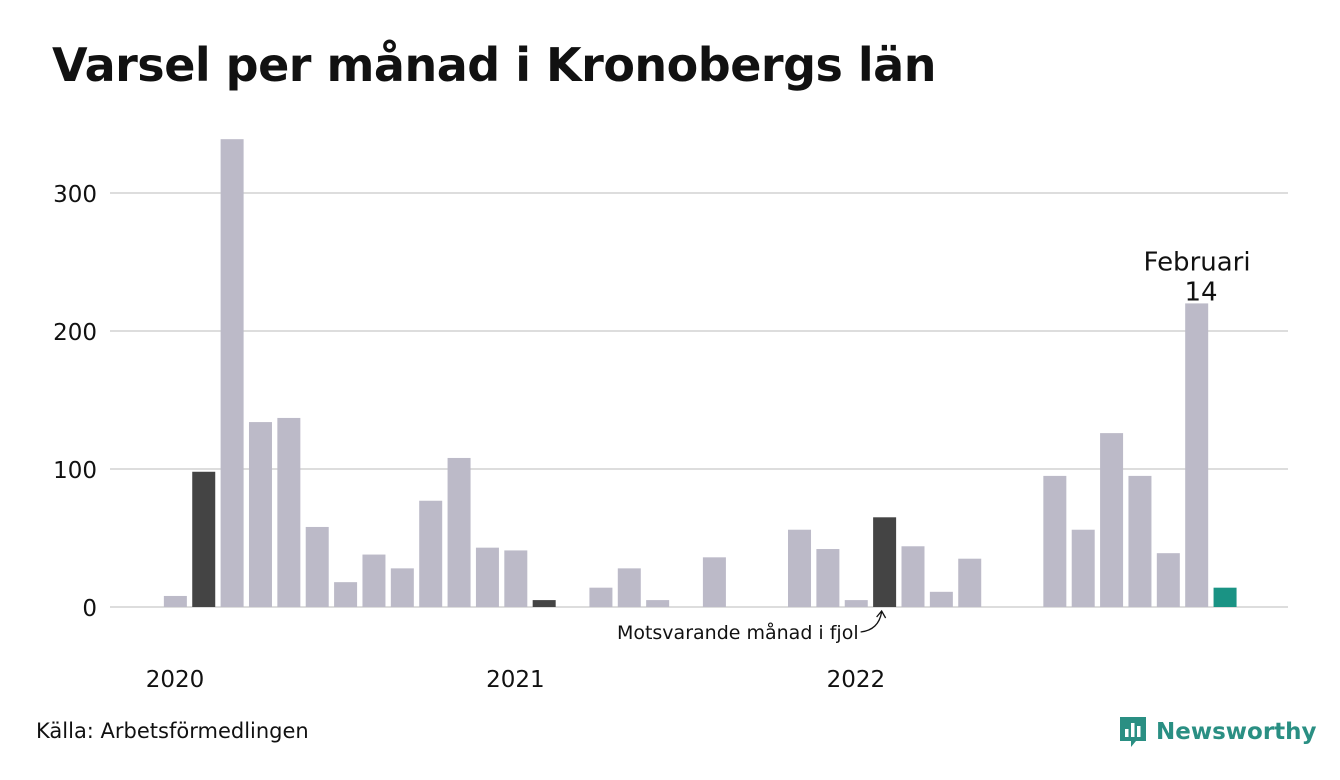 The height and width of the screenshot is (780, 1340). What do you see at coordinates (1201, 292) in the screenshot?
I see `current-month-value: 14` at bounding box center [1201, 292].